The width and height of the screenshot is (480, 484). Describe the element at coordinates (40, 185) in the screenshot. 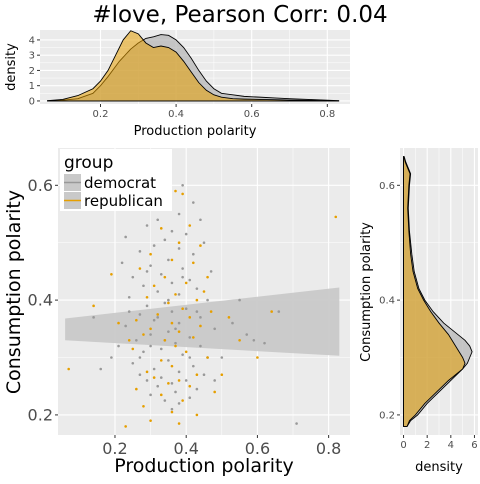

I see `main-ytick-label: 0.6` at that location.